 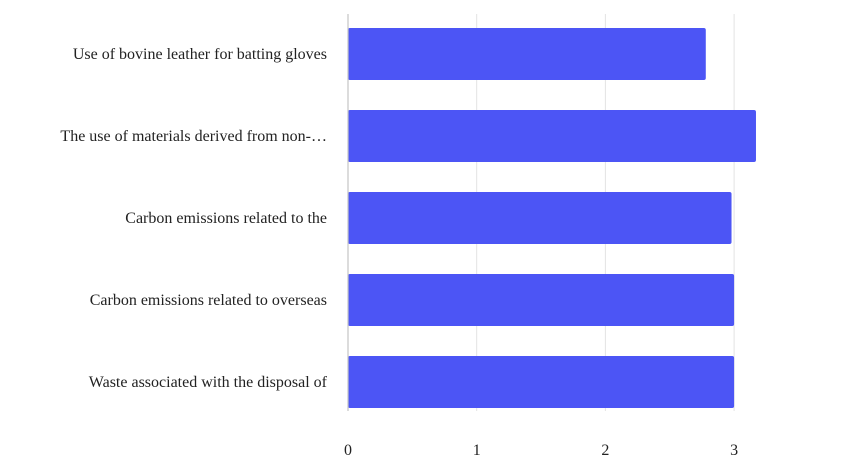 I want to click on x-tick-label: 3, so click(x=734, y=450).